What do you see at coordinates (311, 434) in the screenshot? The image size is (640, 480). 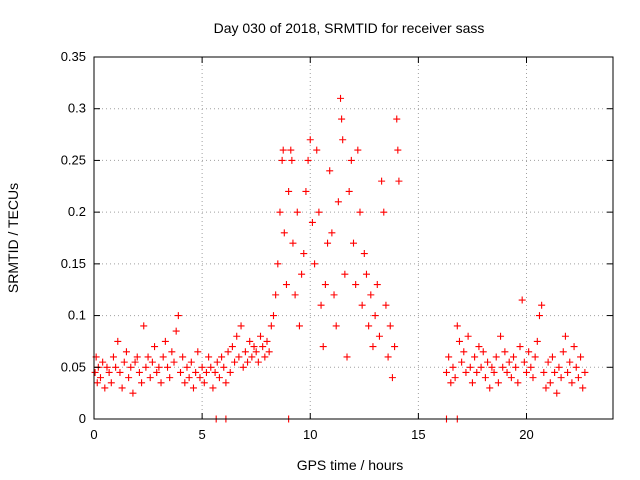 I see `x-tick-labels: 0 5 10 15 20` at bounding box center [311, 434].